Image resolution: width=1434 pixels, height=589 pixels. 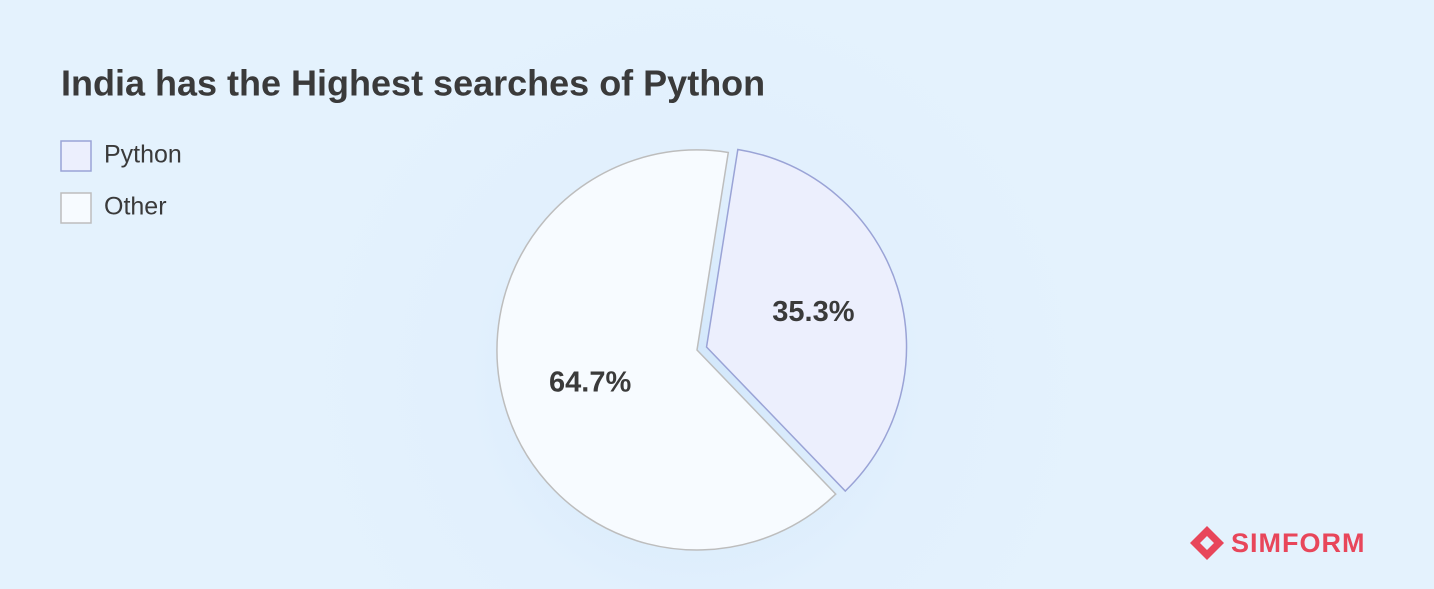 What do you see at coordinates (1298, 543) in the screenshot?
I see `brand-name: SIMFORM` at bounding box center [1298, 543].